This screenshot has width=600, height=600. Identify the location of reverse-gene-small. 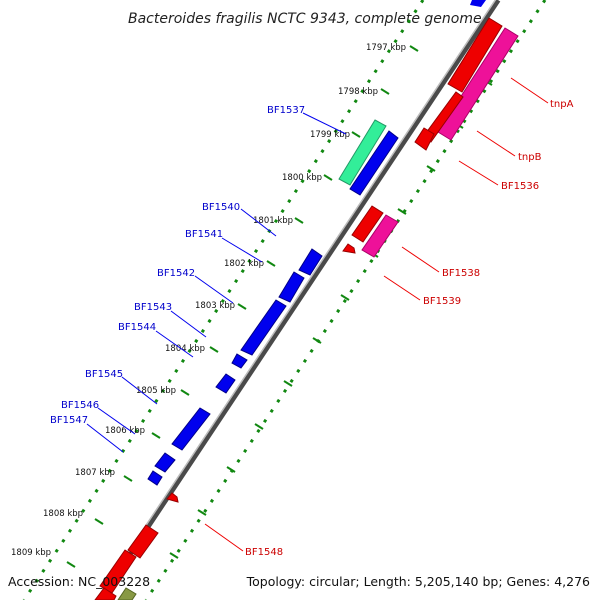
(349, 248).